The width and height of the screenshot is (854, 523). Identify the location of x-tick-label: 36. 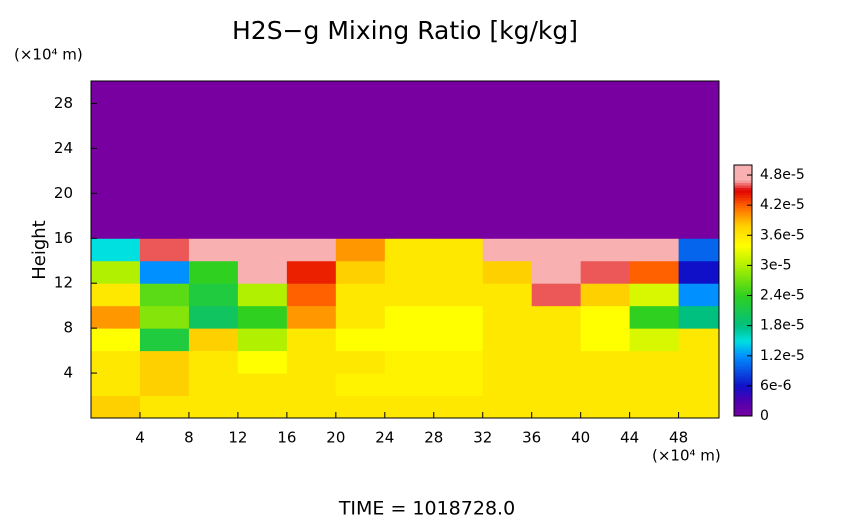
(531, 438).